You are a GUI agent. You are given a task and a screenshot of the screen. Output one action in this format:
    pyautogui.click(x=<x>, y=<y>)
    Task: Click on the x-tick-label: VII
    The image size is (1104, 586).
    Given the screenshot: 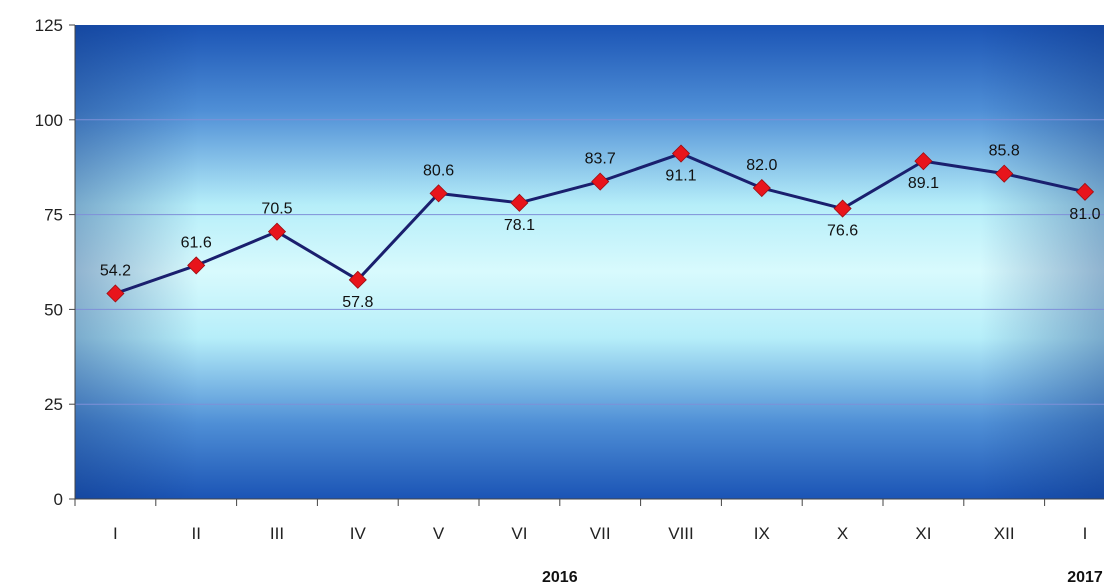 What is the action you would take?
    pyautogui.click(x=600, y=533)
    